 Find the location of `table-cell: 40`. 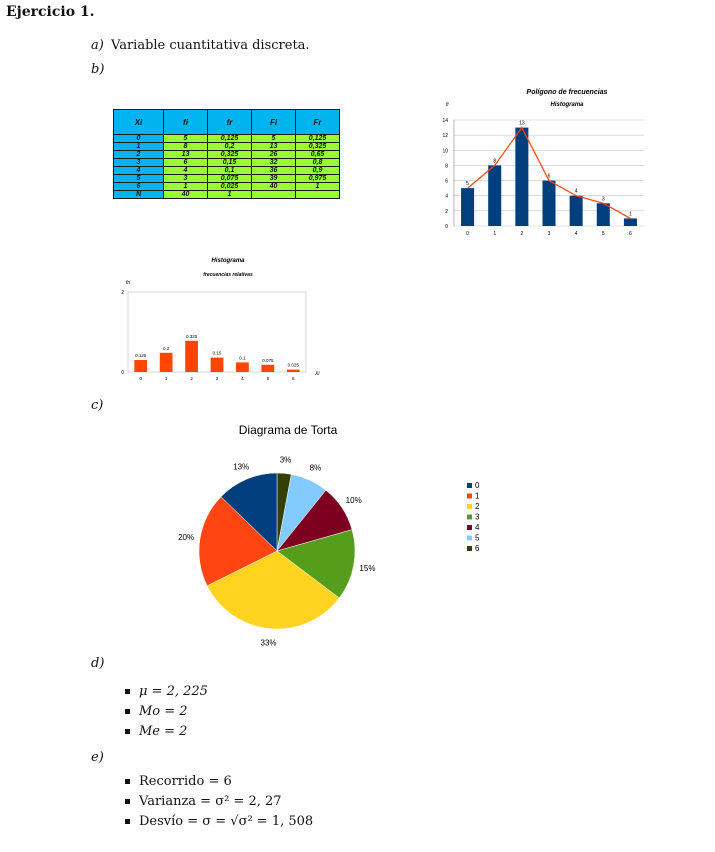

table-cell: 40 is located at coordinates (273, 186).